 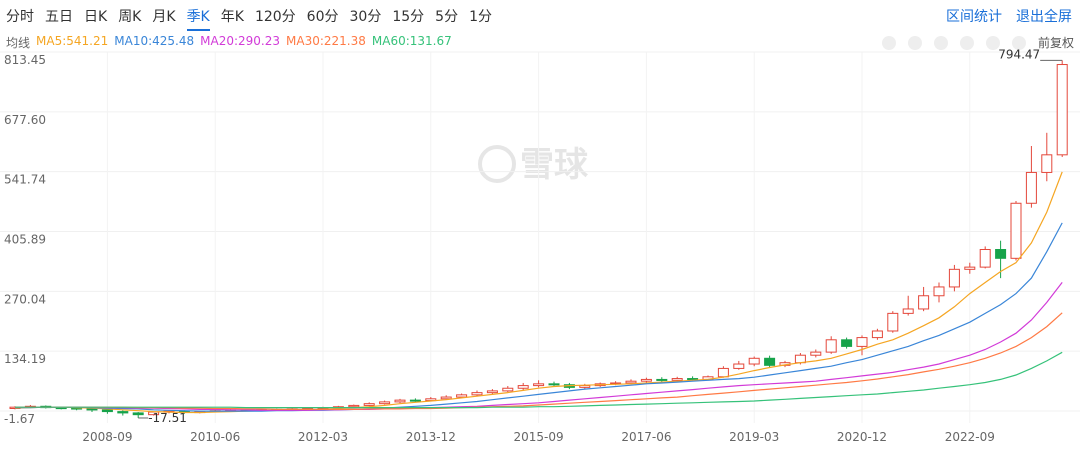 What do you see at coordinates (447, 17) in the screenshot?
I see `period-tab: 5分` at bounding box center [447, 17].